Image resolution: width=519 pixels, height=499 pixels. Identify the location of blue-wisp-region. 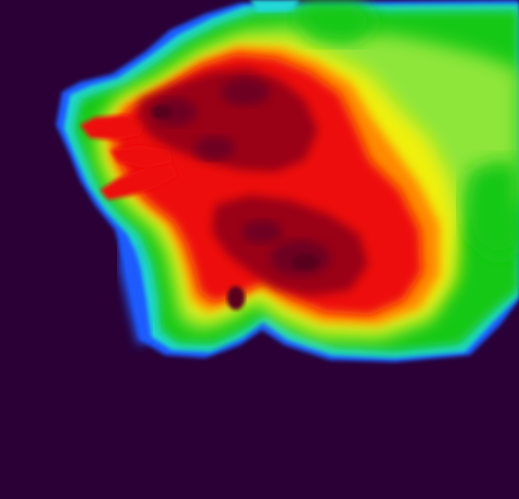
(135, 292).